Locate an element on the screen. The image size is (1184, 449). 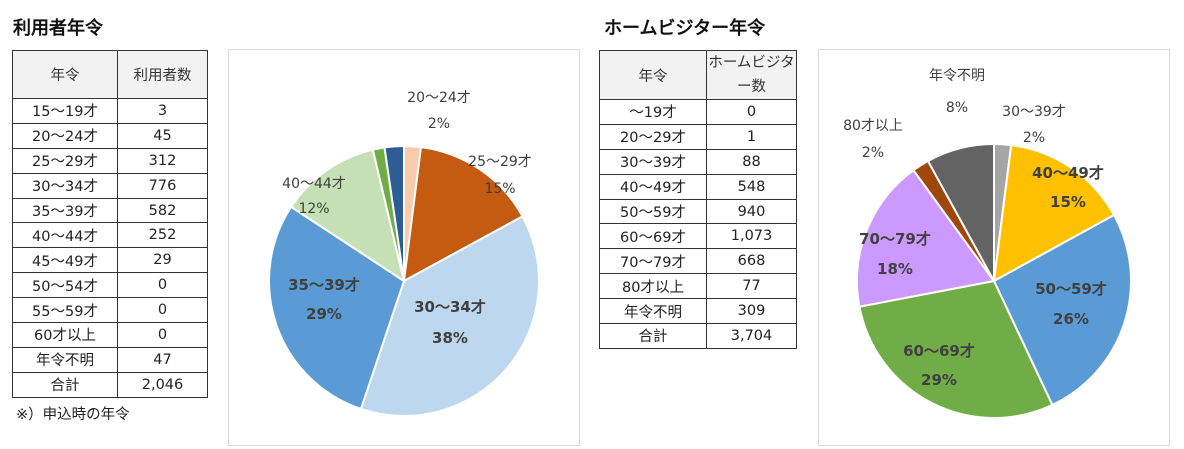
table-row: 25～29才 312 is located at coordinates (110, 160).